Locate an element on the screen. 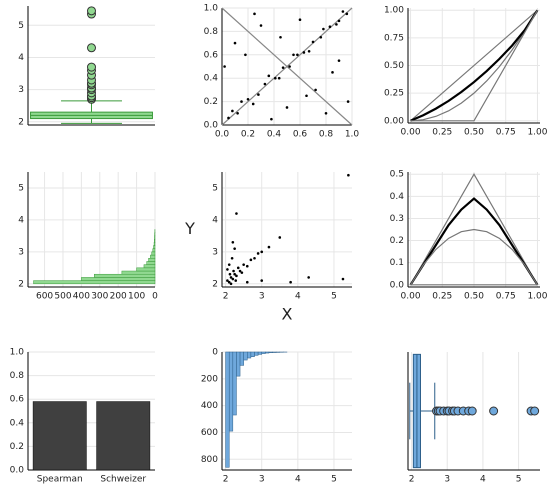  y-tick-label: 0.2 is located at coordinates (211, 102).